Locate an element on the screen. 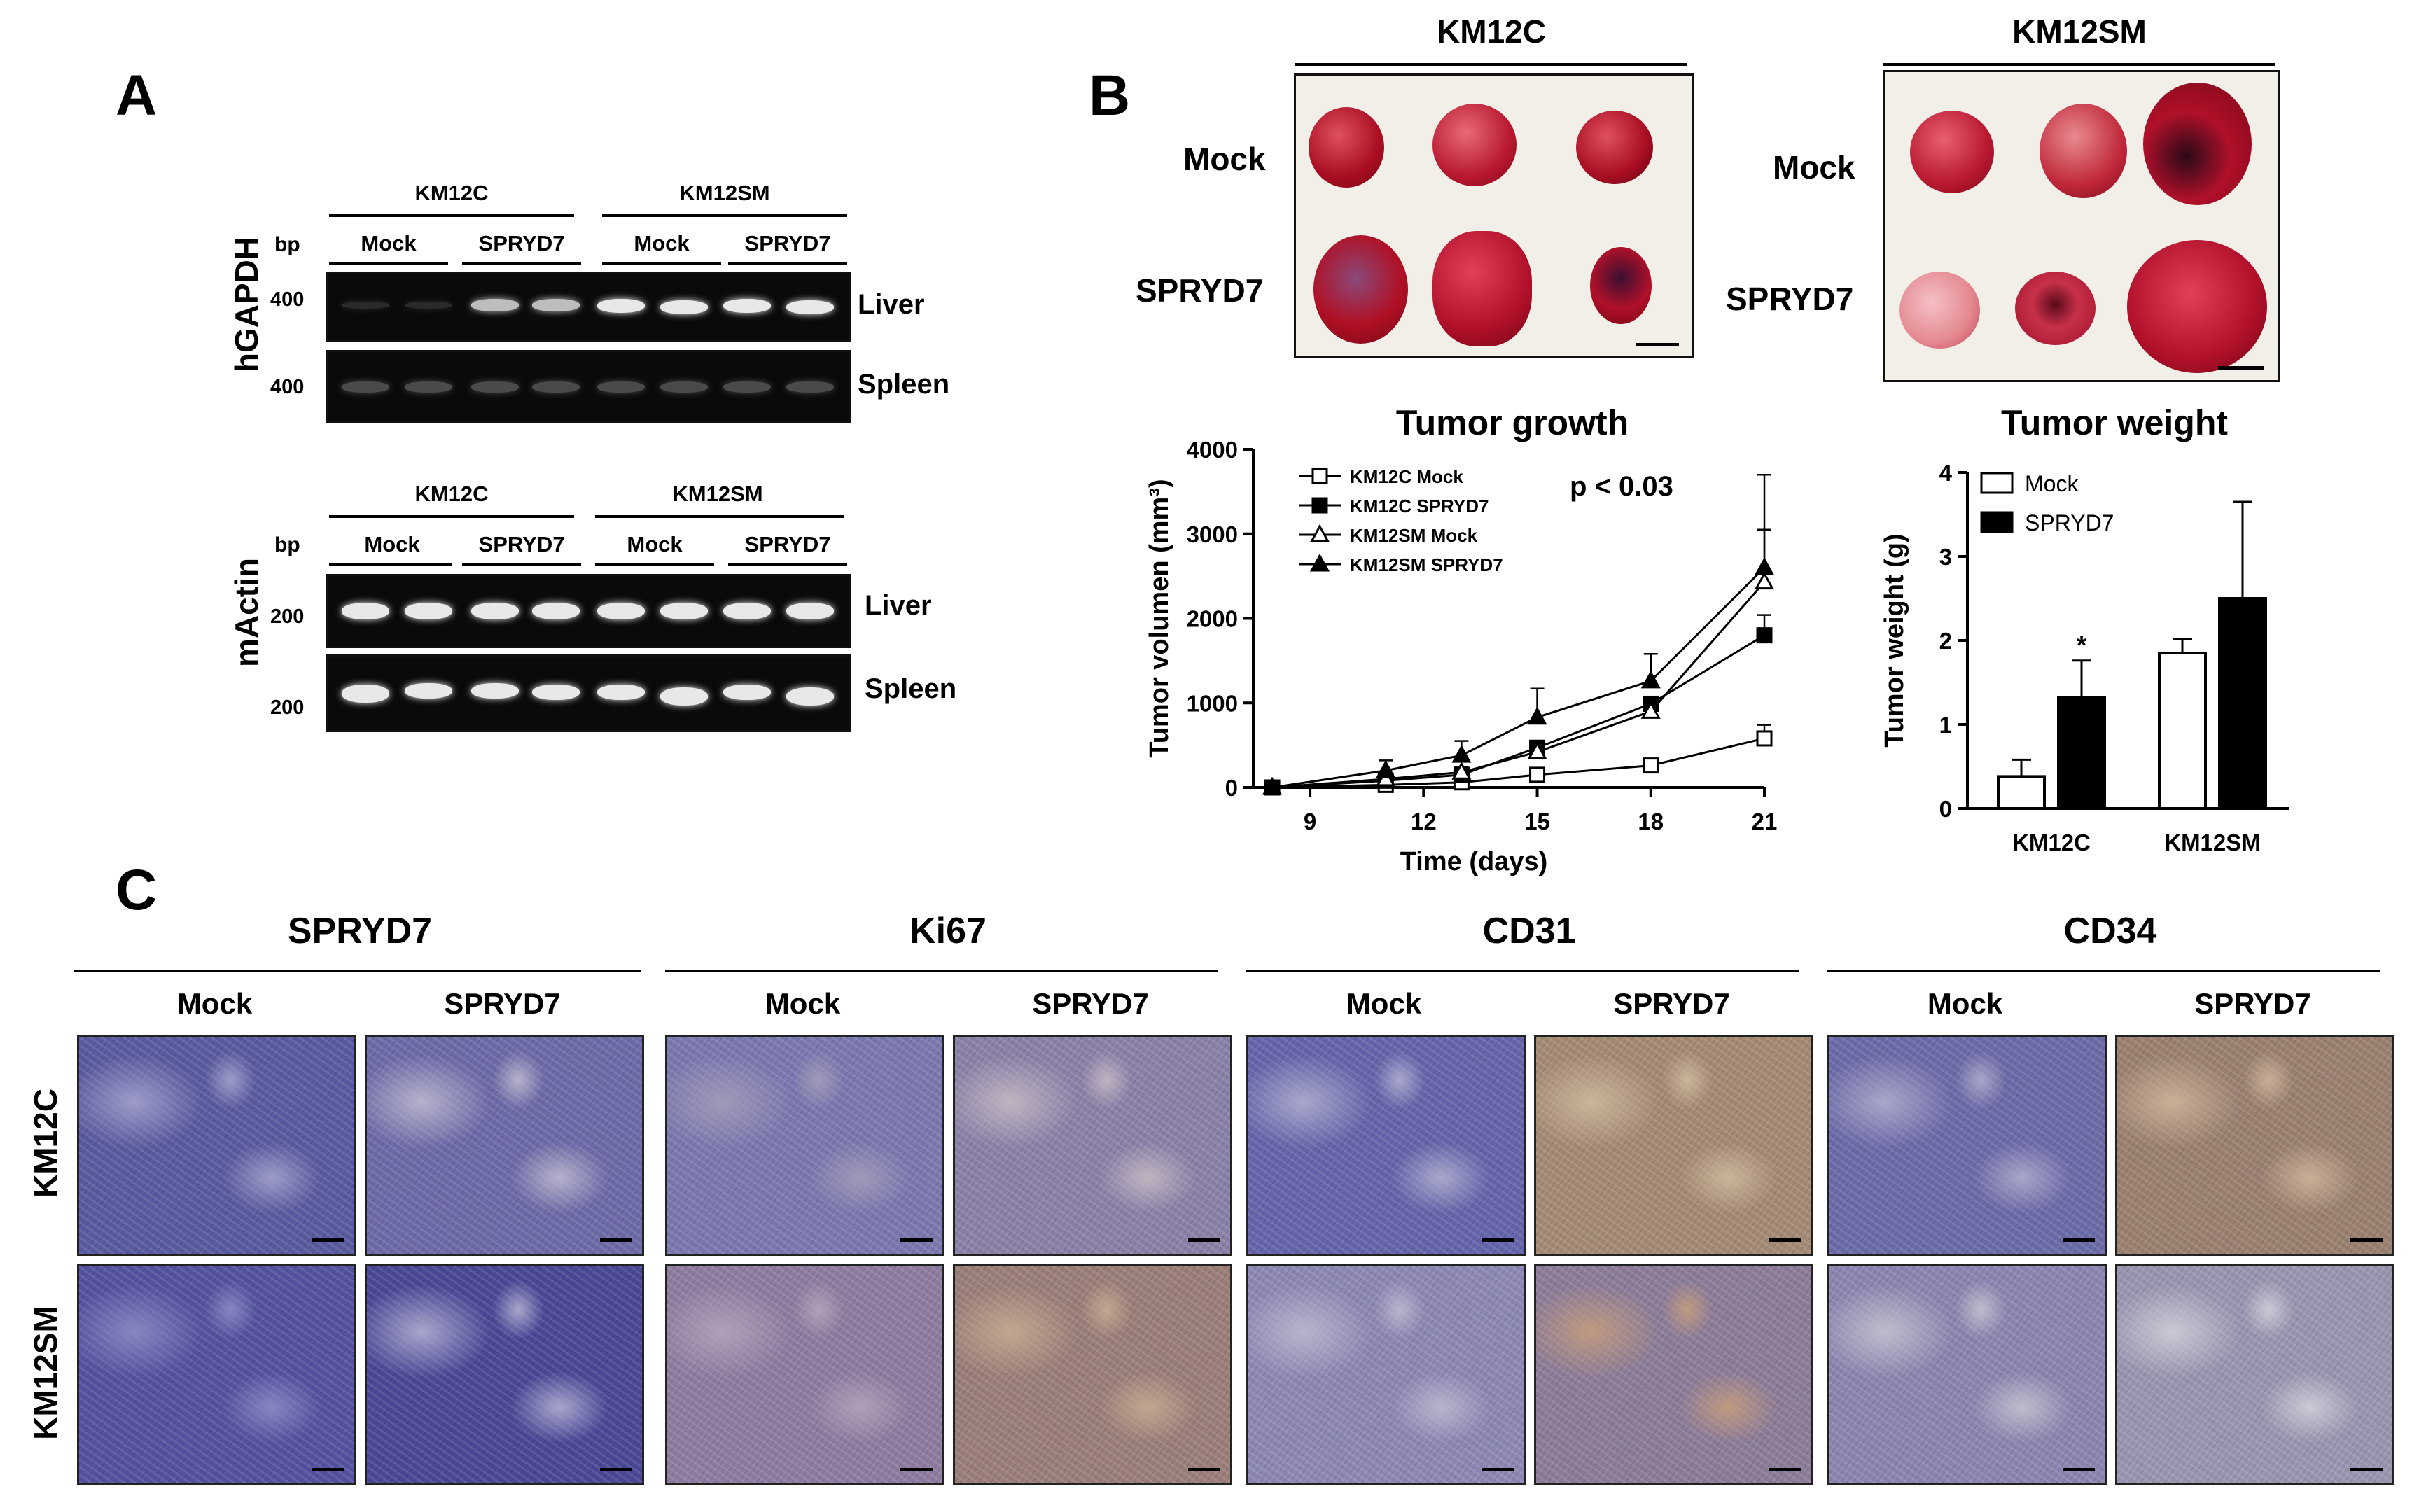 The image size is (2412, 1512). x-tick-label: 21 is located at coordinates (1765, 821).